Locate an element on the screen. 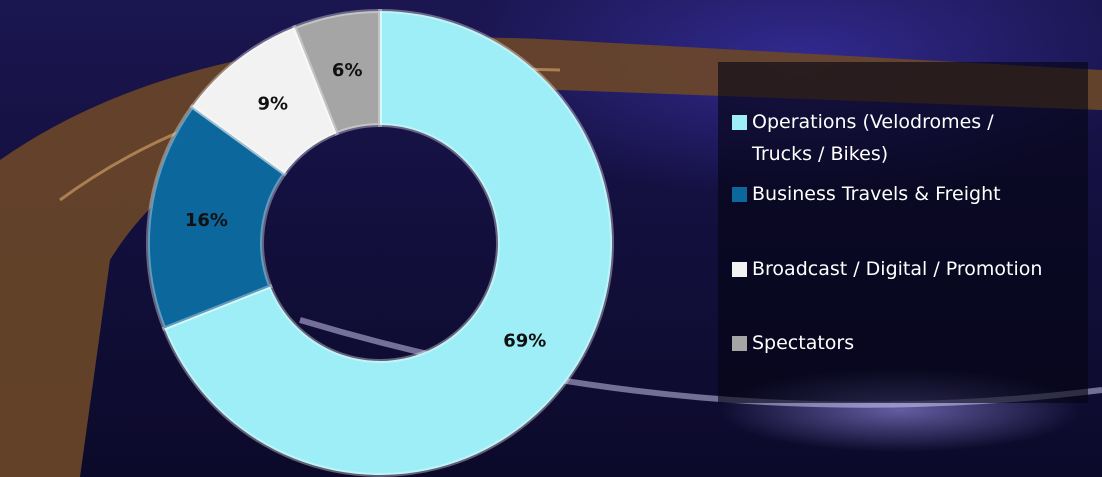  legend-label: Broadcast / Digital / Promotion is located at coordinates (897, 269).